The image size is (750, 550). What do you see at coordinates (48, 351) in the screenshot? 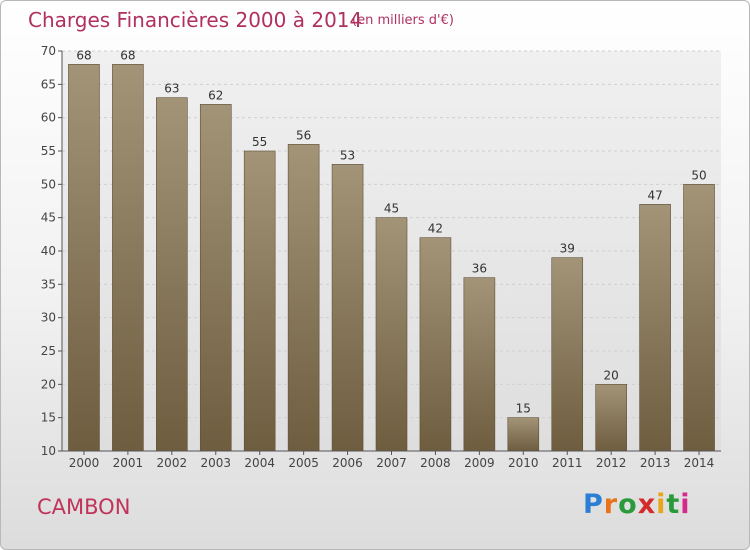
I see `y-tick-label: 25` at bounding box center [48, 351].